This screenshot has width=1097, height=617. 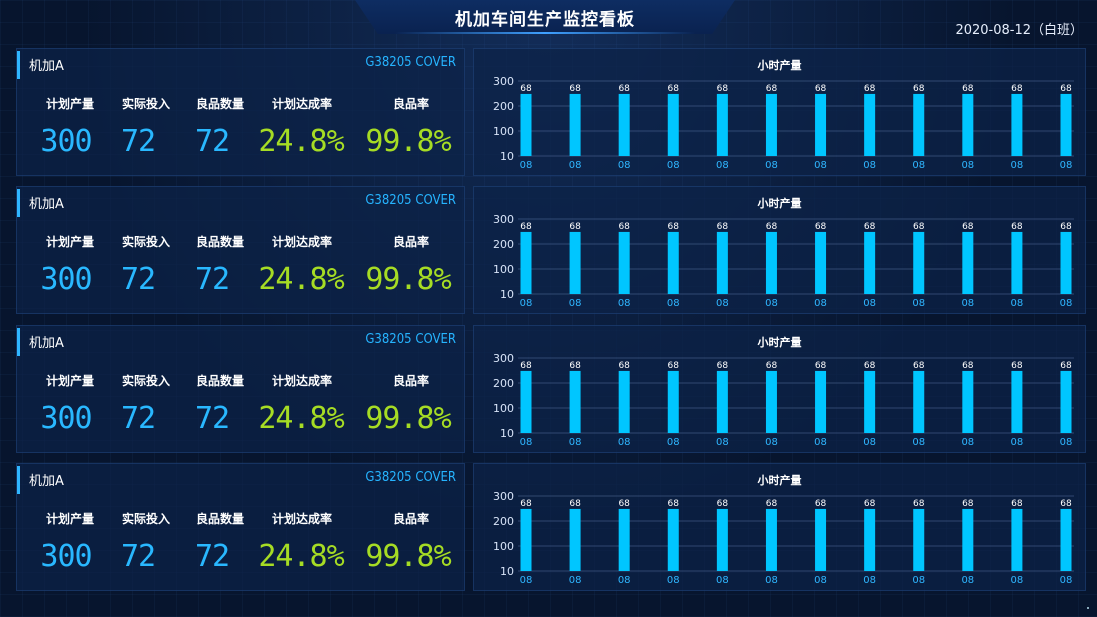 What do you see at coordinates (145, 381) in the screenshot?
I see `kpi-label: 实际投入` at bounding box center [145, 381].